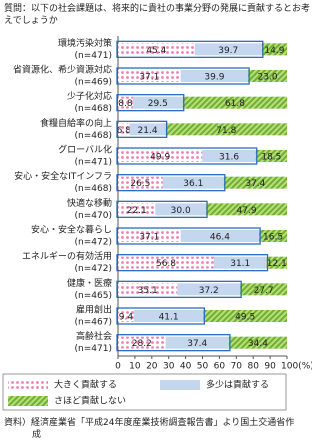  I want to click on category-label: 安心・安全な暮らし, so click(71, 230).